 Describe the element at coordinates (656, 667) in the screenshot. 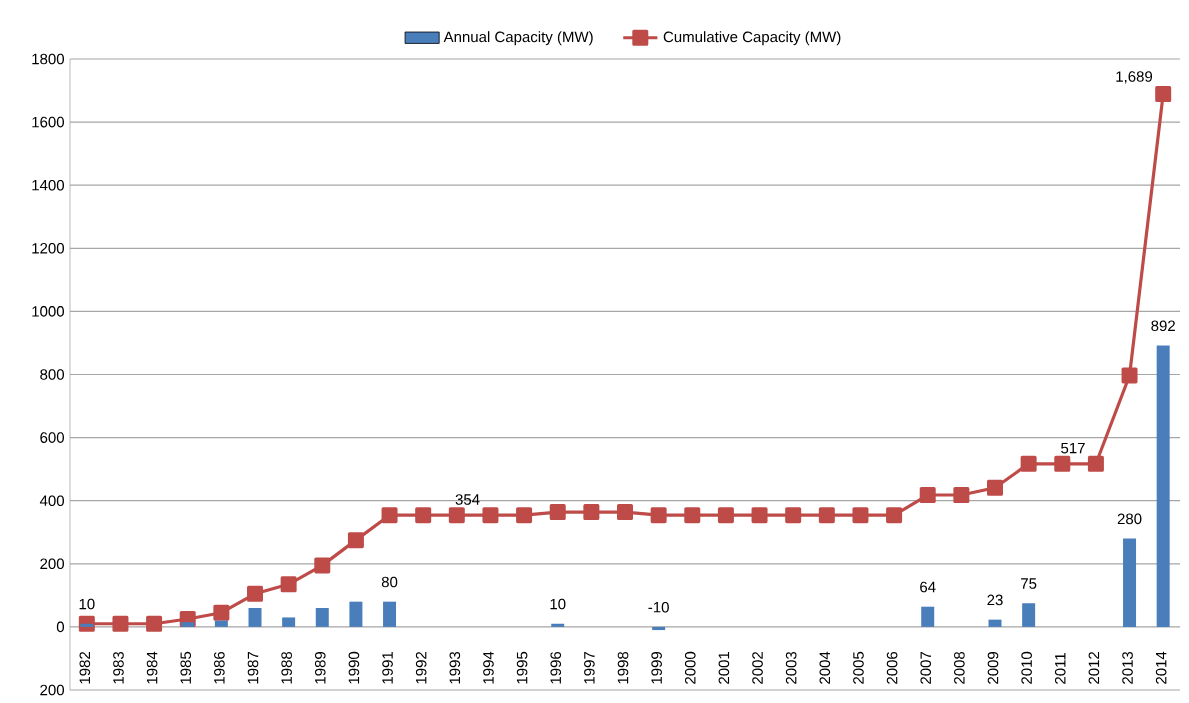

I see `x-tick-label: 1999` at that location.